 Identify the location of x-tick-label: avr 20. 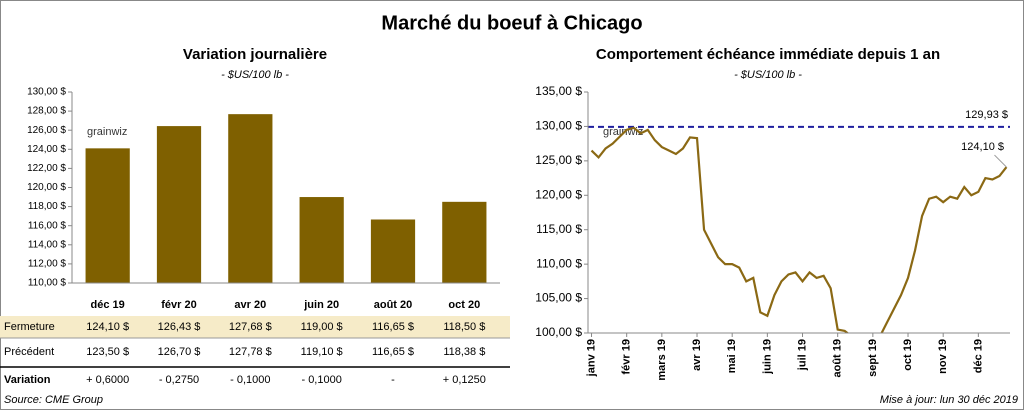
(250, 305).